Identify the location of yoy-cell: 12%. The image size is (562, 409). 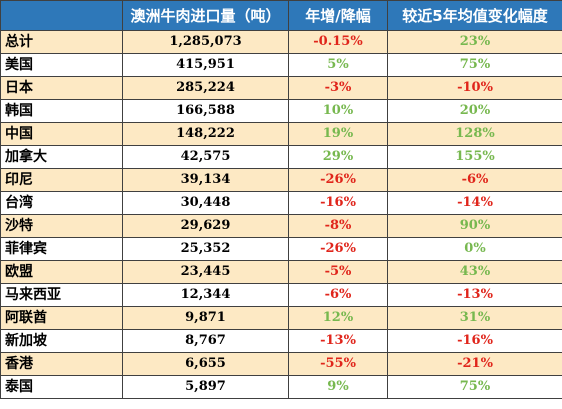
(338, 318).